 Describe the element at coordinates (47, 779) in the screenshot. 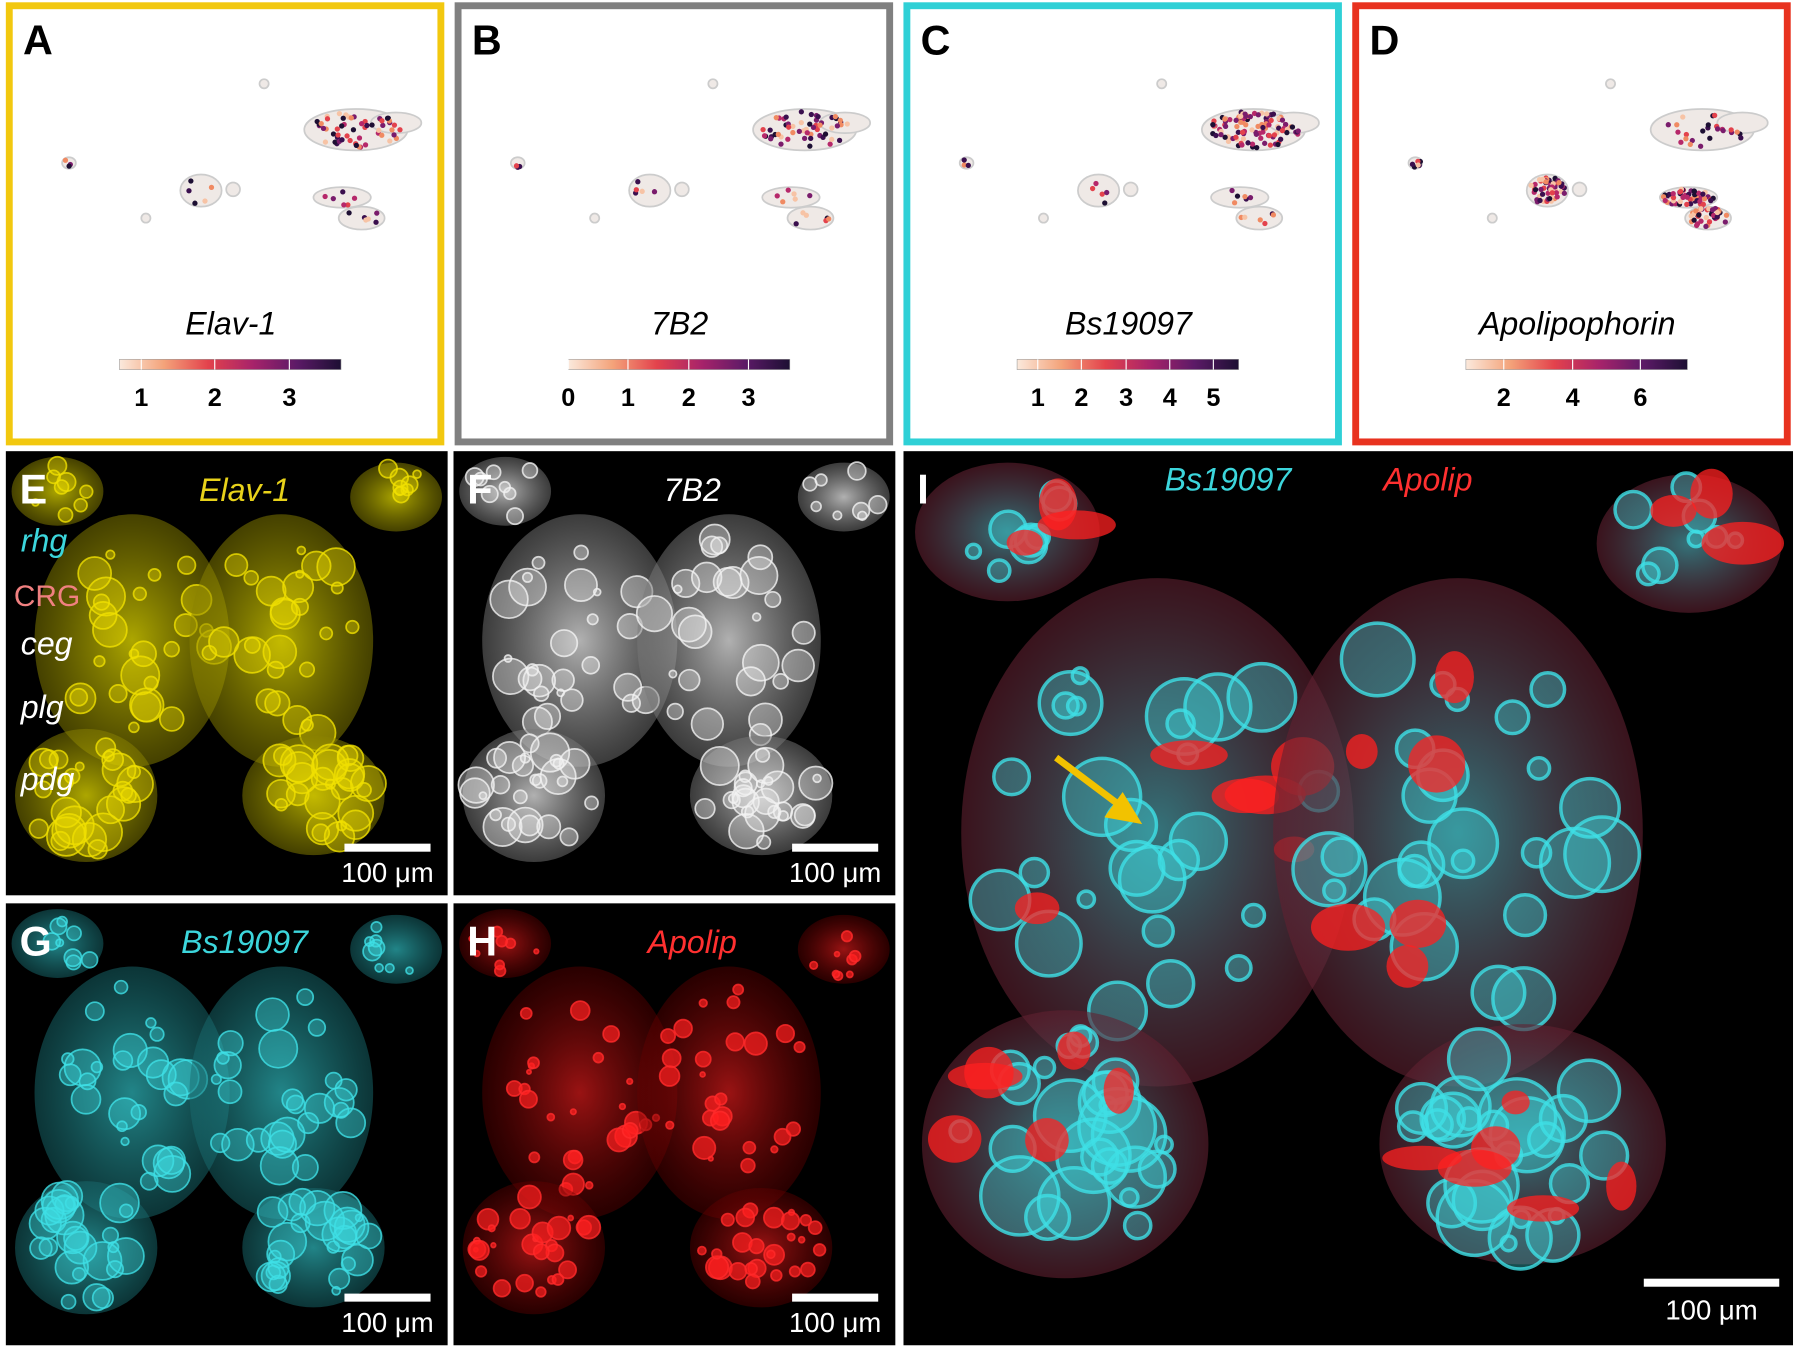

I see `region-label: pdg` at that location.